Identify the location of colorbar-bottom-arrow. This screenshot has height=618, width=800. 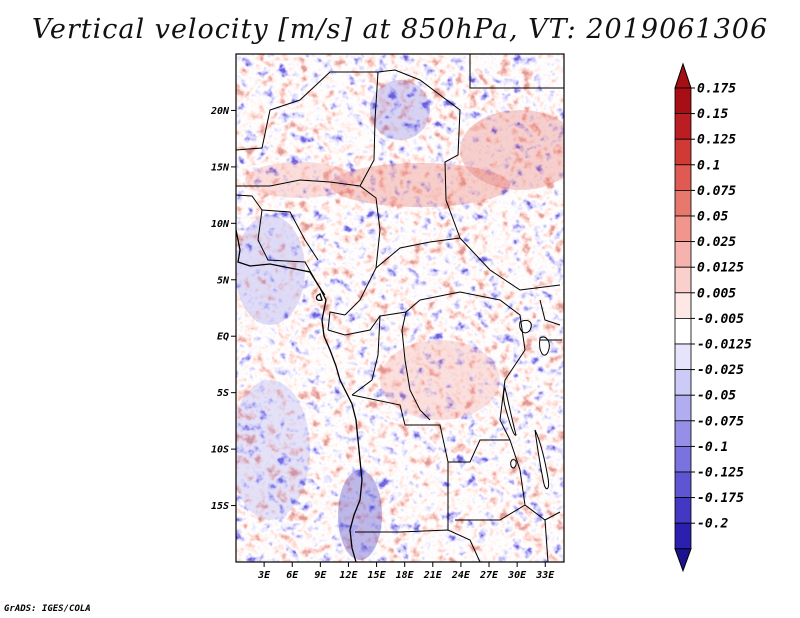
(683, 560).